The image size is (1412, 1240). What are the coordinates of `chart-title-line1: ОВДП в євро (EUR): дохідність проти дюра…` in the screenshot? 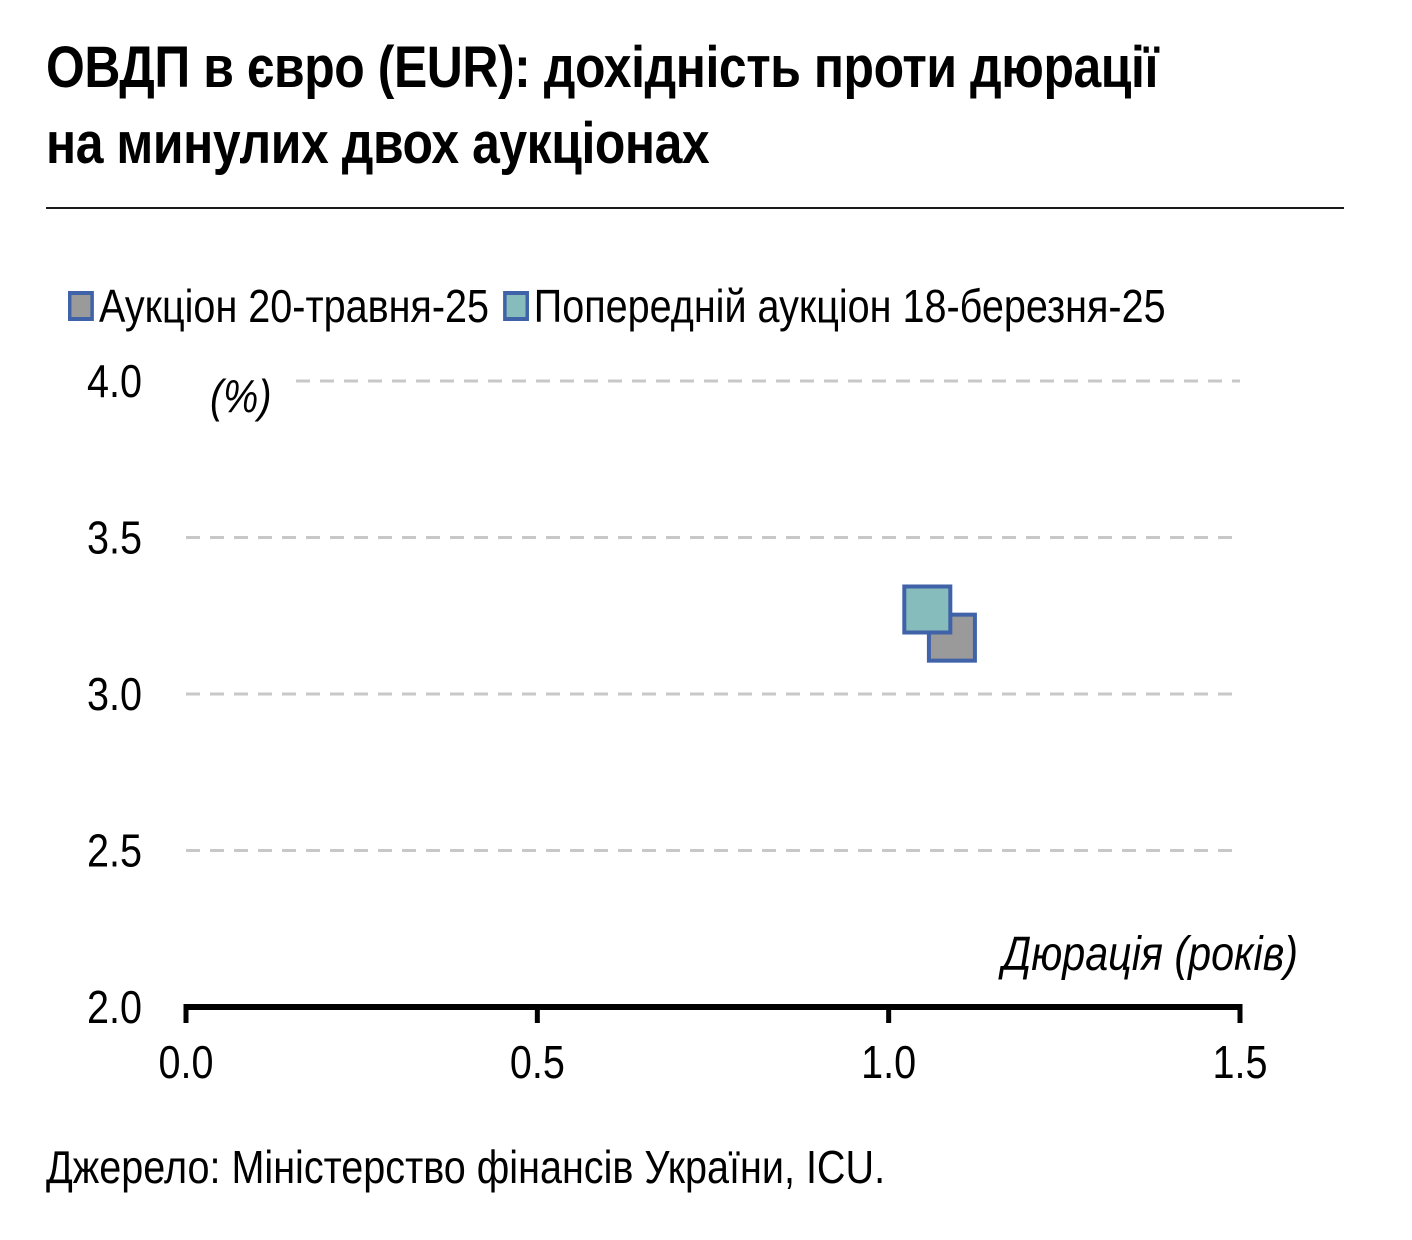 It's located at (602, 67).